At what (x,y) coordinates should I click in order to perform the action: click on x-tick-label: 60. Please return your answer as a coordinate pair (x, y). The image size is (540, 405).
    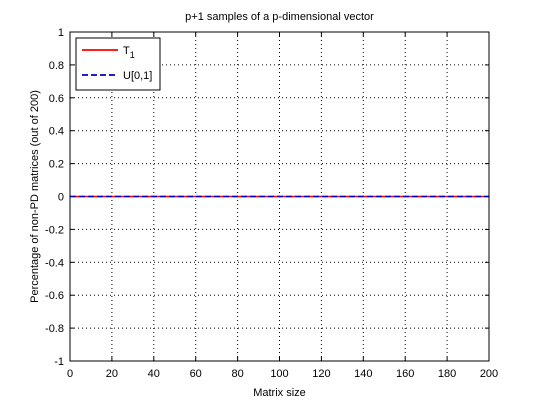
    Looking at the image, I should click on (196, 374).